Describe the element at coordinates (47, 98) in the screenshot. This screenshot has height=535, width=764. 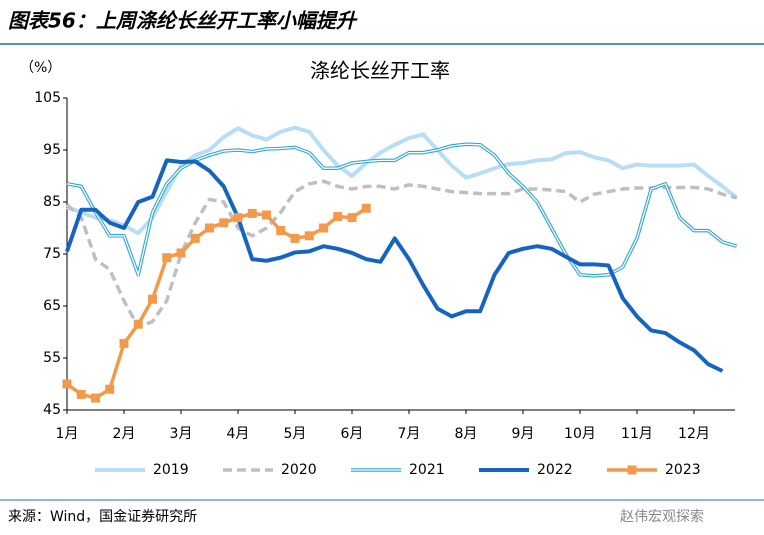
I see `y-tick-label: 105` at that location.